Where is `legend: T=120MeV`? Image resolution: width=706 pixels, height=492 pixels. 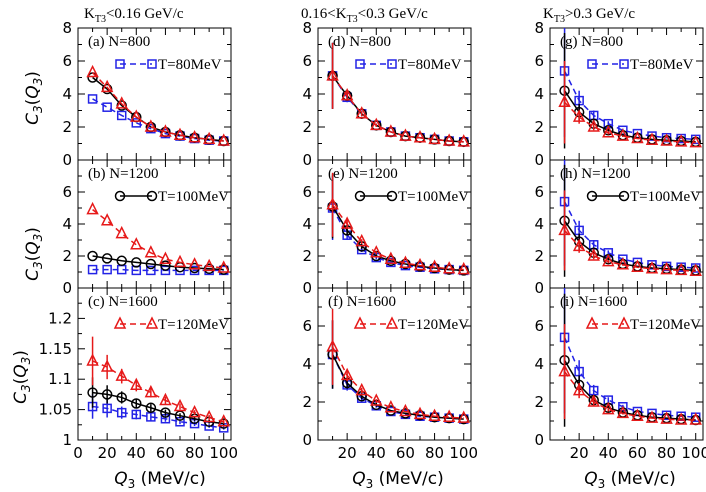
legend: T=120MeV is located at coordinates (171, 324).